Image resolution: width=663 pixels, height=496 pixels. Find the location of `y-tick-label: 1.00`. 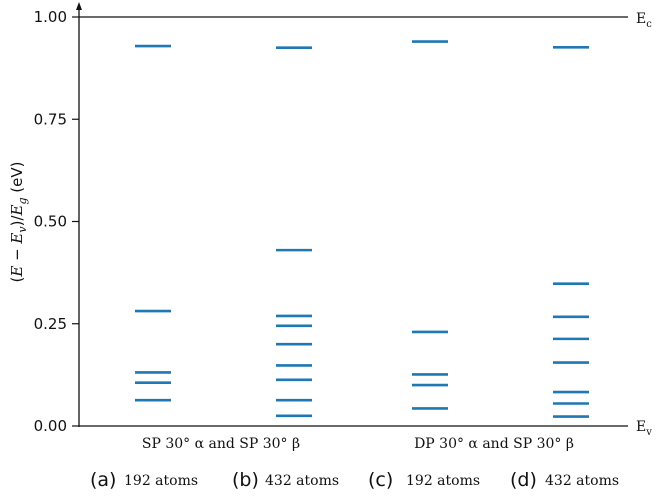

y-tick-label: 1.00 is located at coordinates (50, 17).